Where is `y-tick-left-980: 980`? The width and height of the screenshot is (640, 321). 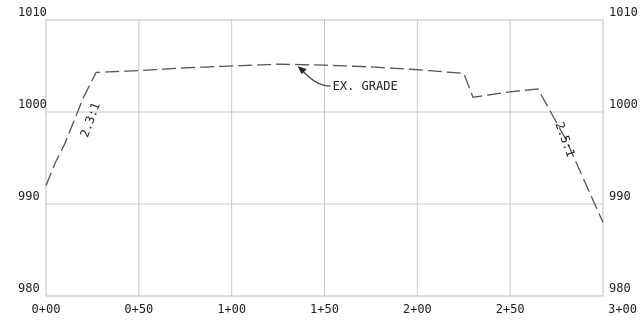
y-tick-left-980: 980 is located at coordinates (29, 288).